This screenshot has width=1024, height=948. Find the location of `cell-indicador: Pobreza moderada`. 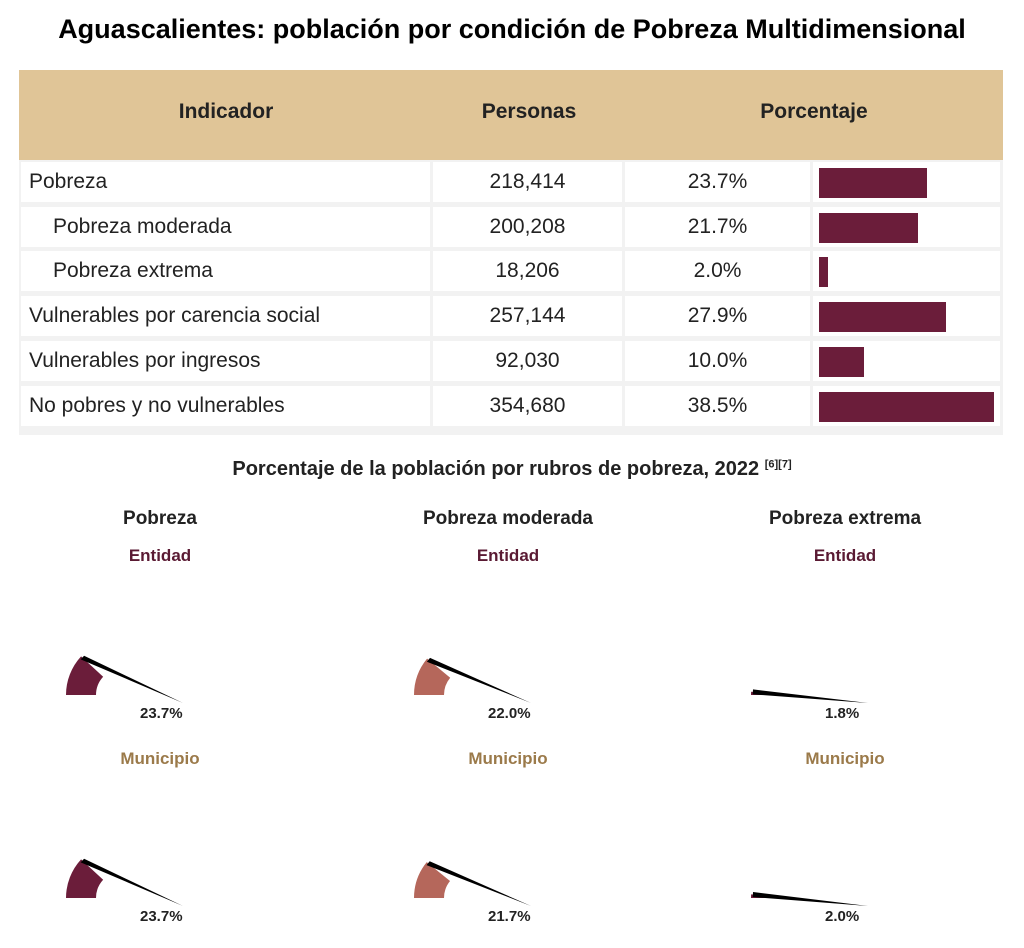

cell-indicador: Pobreza moderada is located at coordinates (225, 226).